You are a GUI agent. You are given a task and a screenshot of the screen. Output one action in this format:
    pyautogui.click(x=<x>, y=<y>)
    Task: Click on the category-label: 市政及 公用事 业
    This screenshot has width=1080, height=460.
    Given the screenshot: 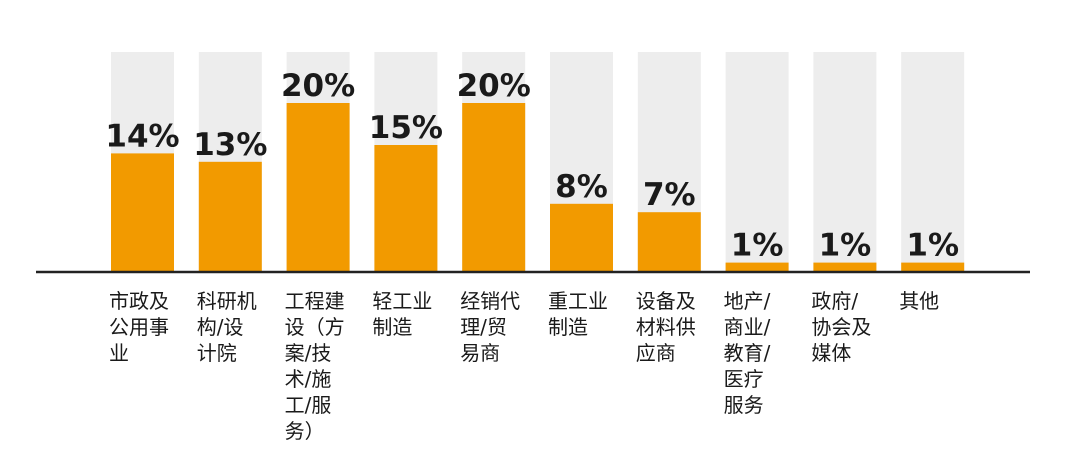 What is the action you would take?
    pyautogui.click(x=139, y=327)
    